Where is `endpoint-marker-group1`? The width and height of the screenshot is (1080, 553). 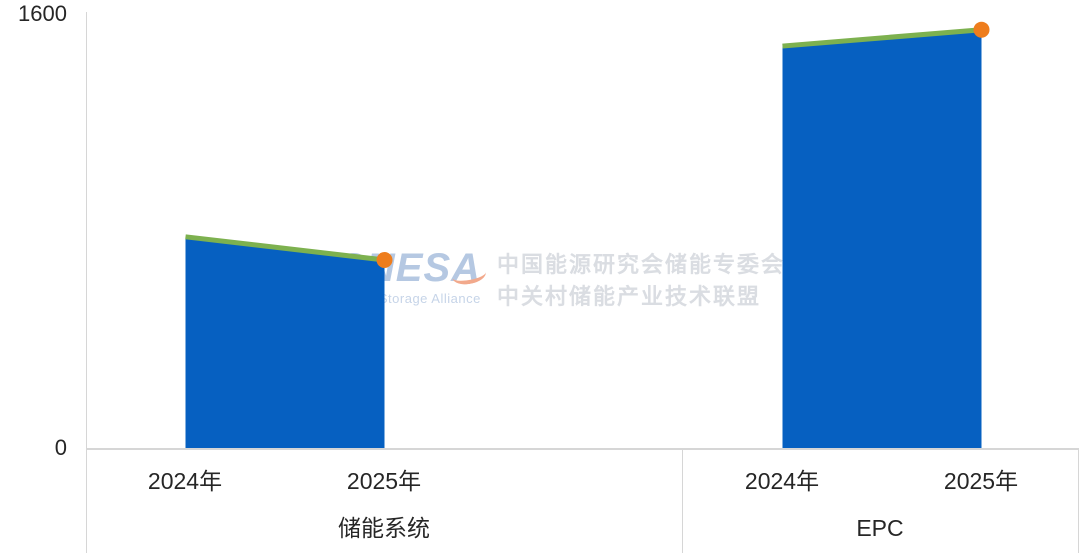
endpoint-marker-group1 is located at coordinates (384, 259).